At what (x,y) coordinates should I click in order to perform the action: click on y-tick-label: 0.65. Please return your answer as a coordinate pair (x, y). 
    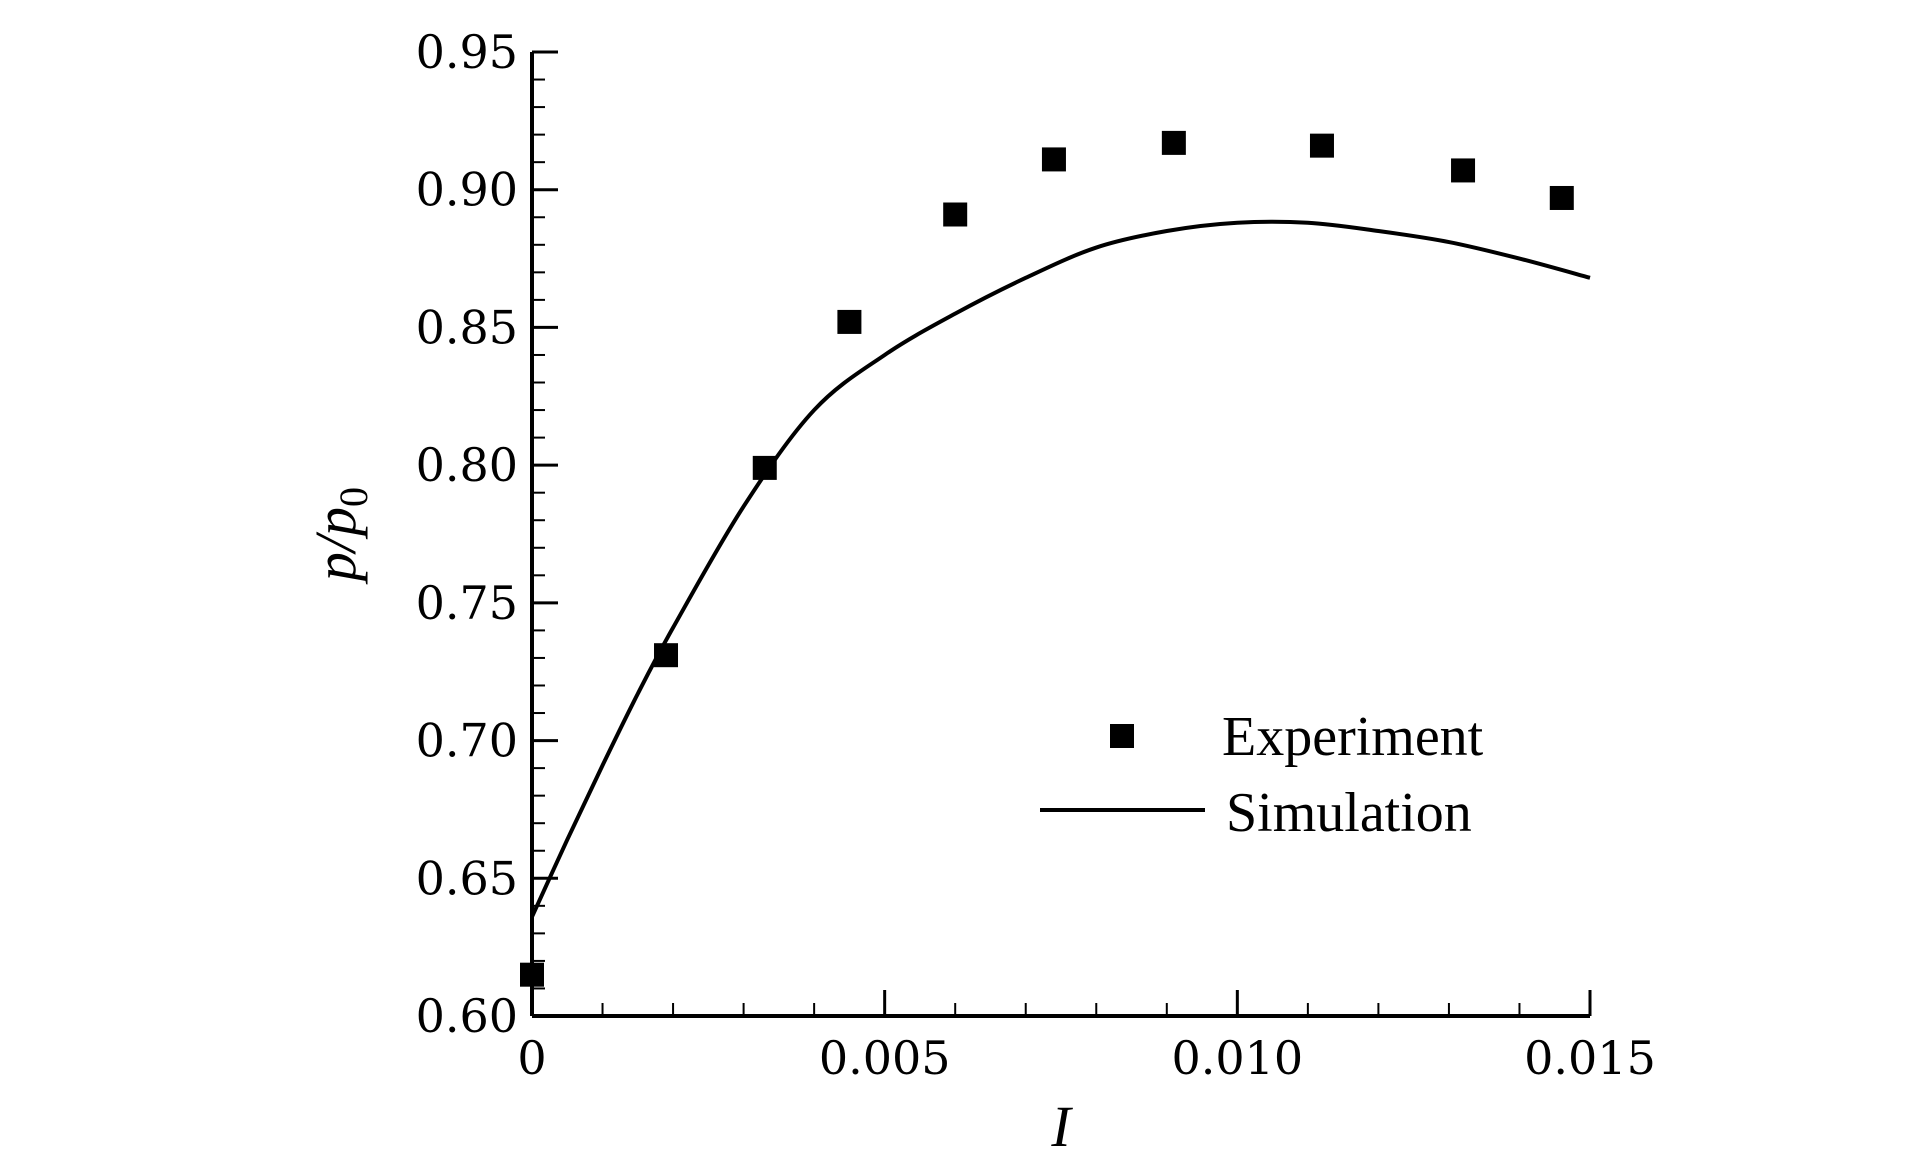
    Looking at the image, I should click on (467, 878).